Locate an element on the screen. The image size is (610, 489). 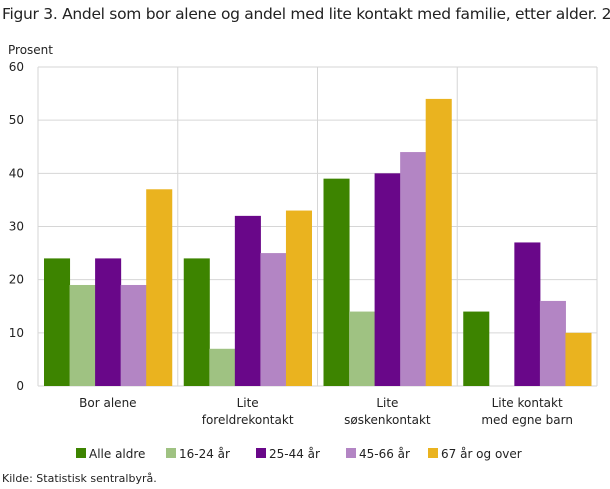
x-tick-label: foreldrekontakt is located at coordinates (248, 420).